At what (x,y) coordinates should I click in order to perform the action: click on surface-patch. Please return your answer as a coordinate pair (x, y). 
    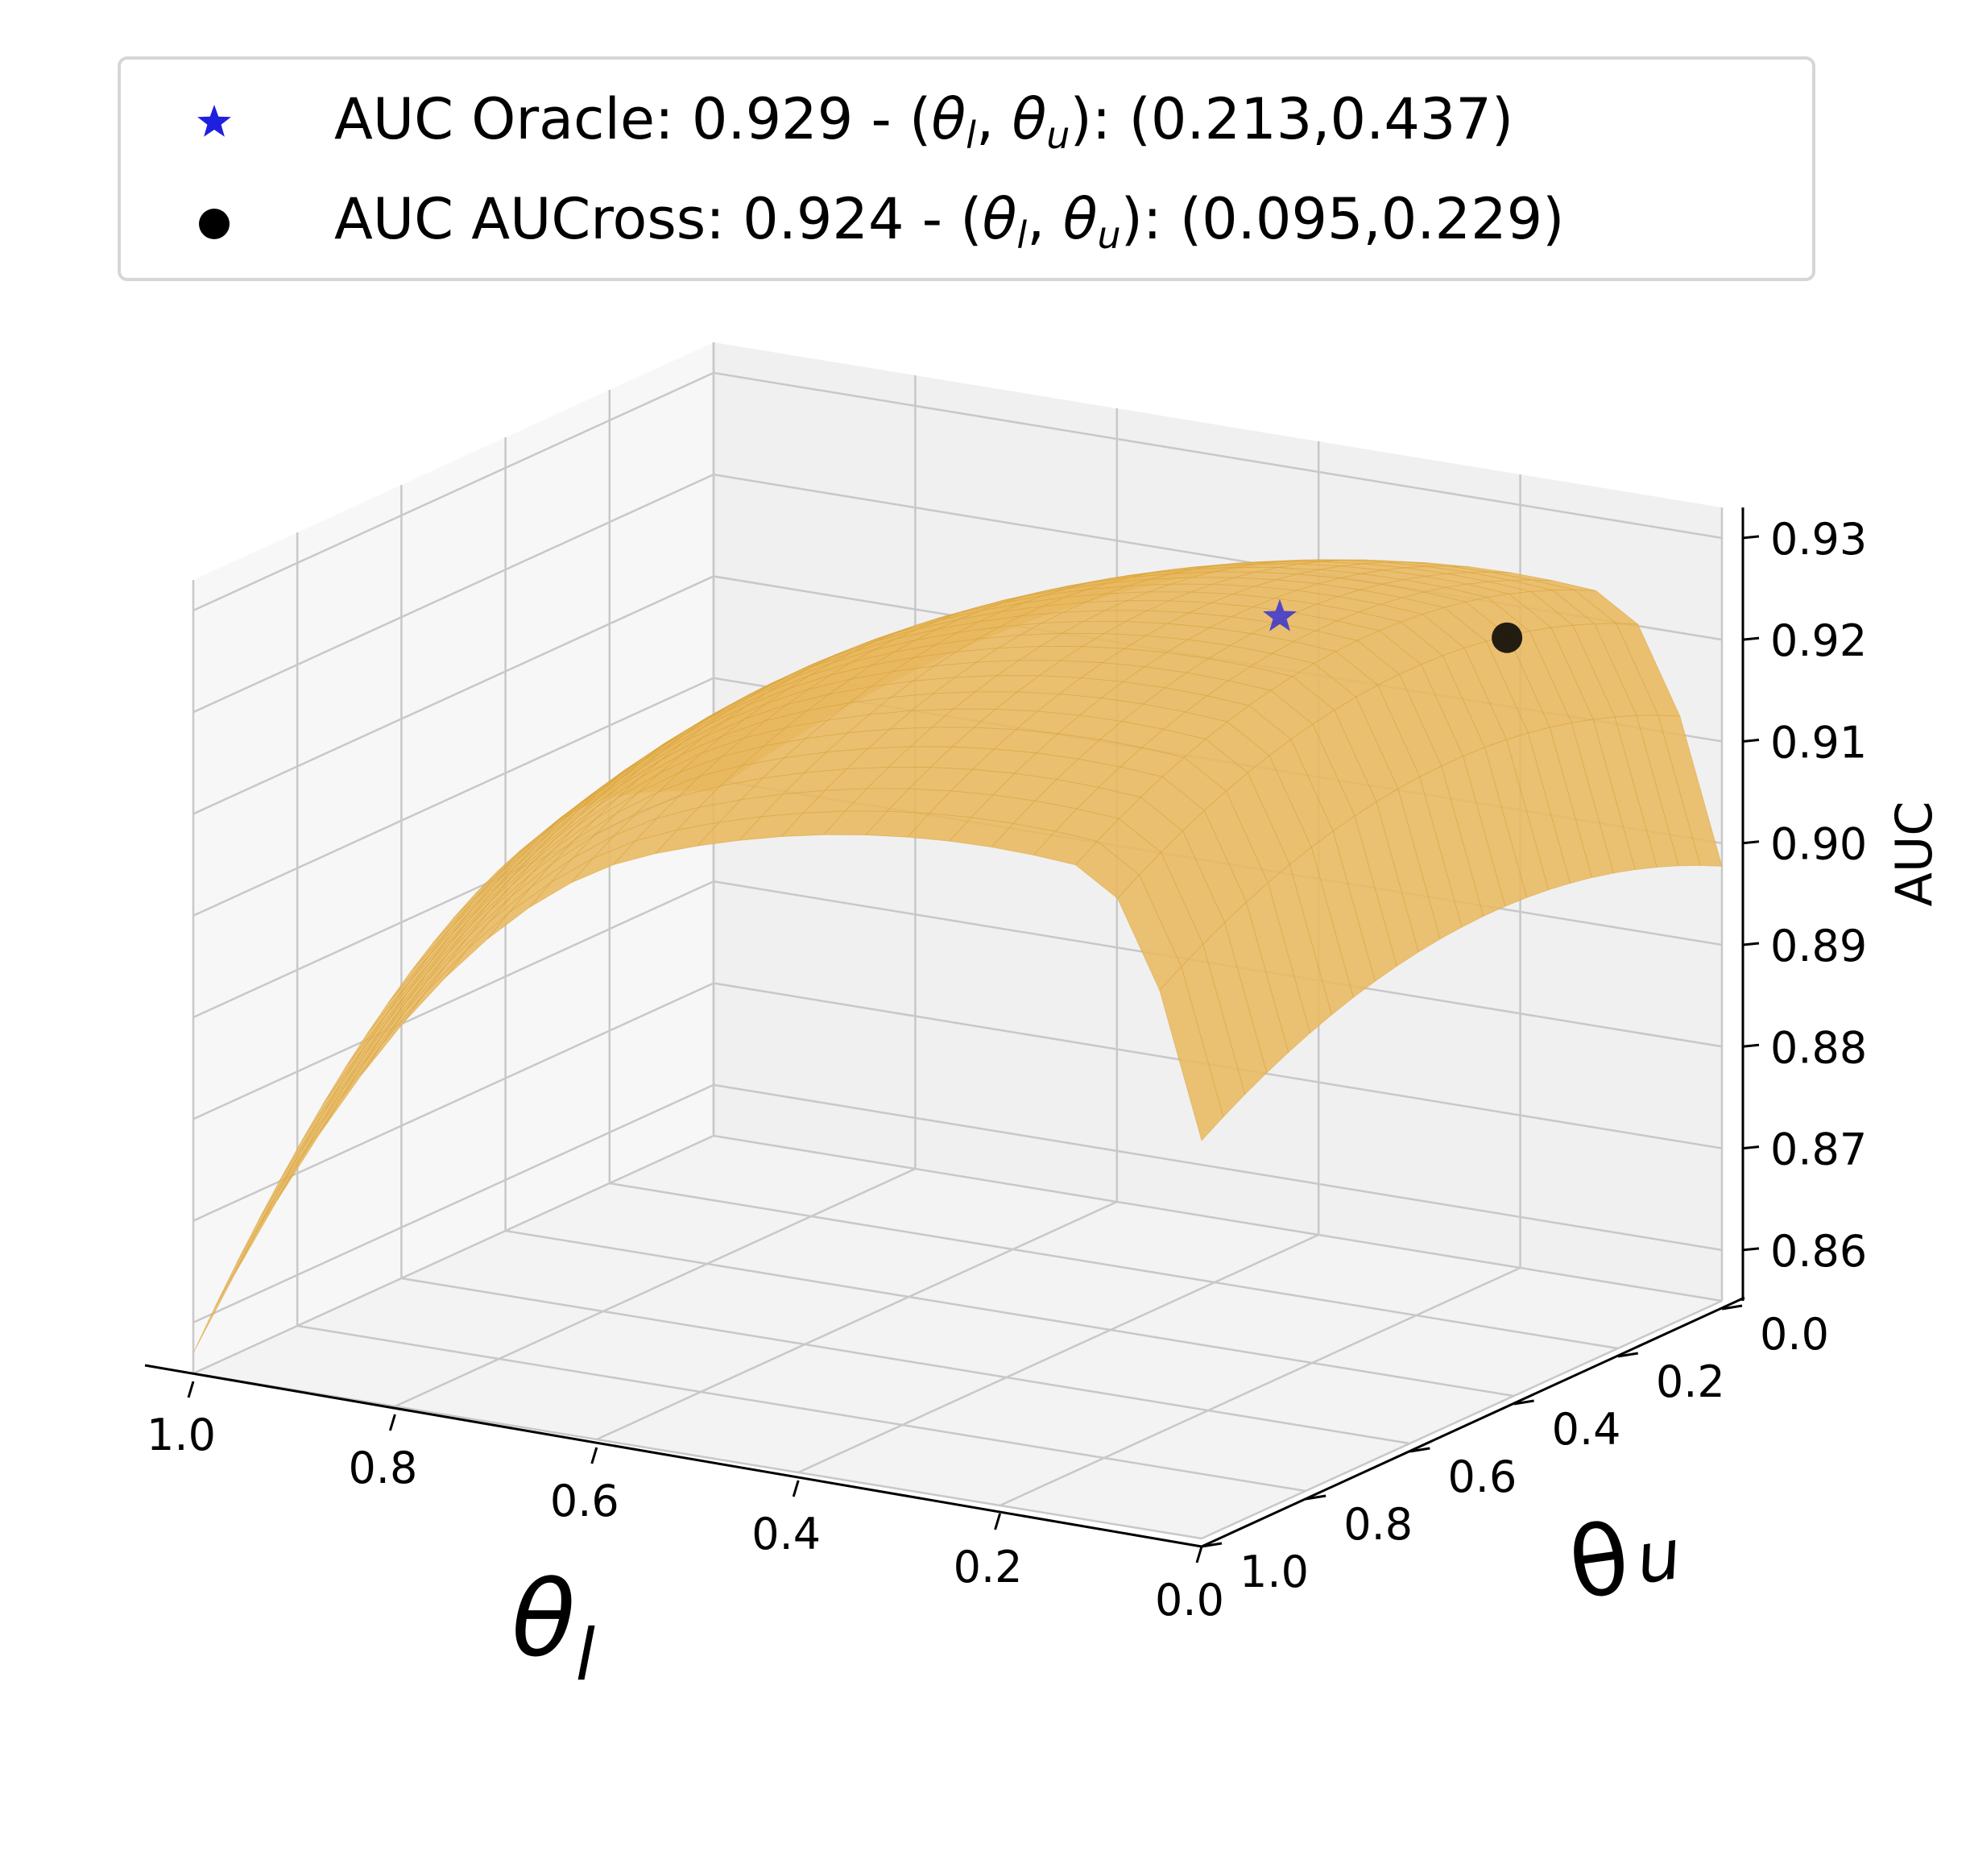
    Looking at the image, I should click on (1191, 1053).